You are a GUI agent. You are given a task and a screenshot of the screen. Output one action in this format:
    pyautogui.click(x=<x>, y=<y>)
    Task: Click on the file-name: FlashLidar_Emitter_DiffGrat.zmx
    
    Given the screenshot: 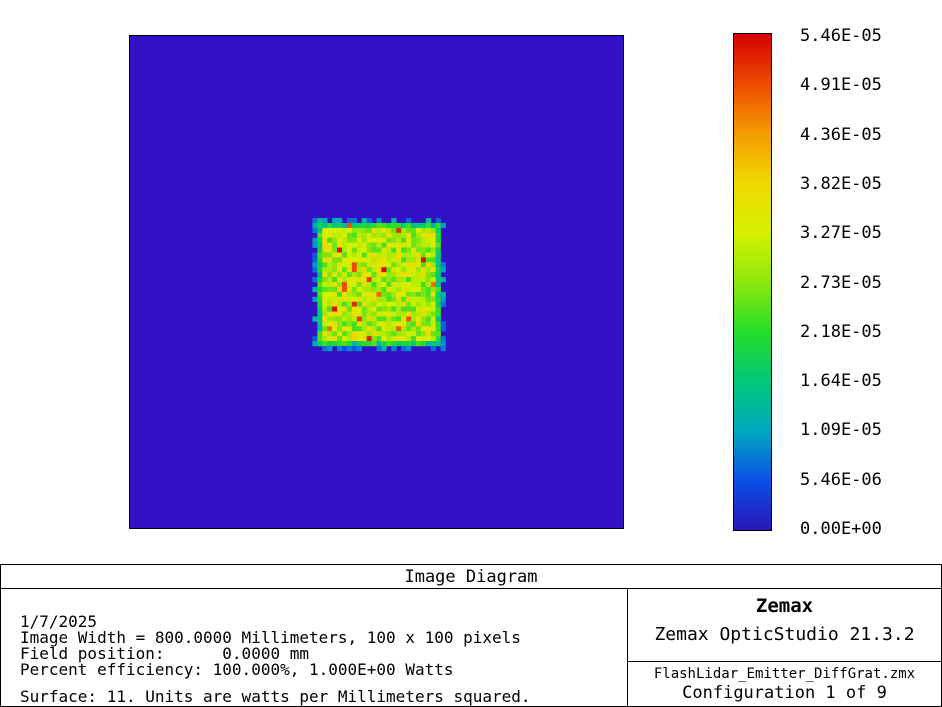 What is the action you would take?
    pyautogui.click(x=784, y=674)
    